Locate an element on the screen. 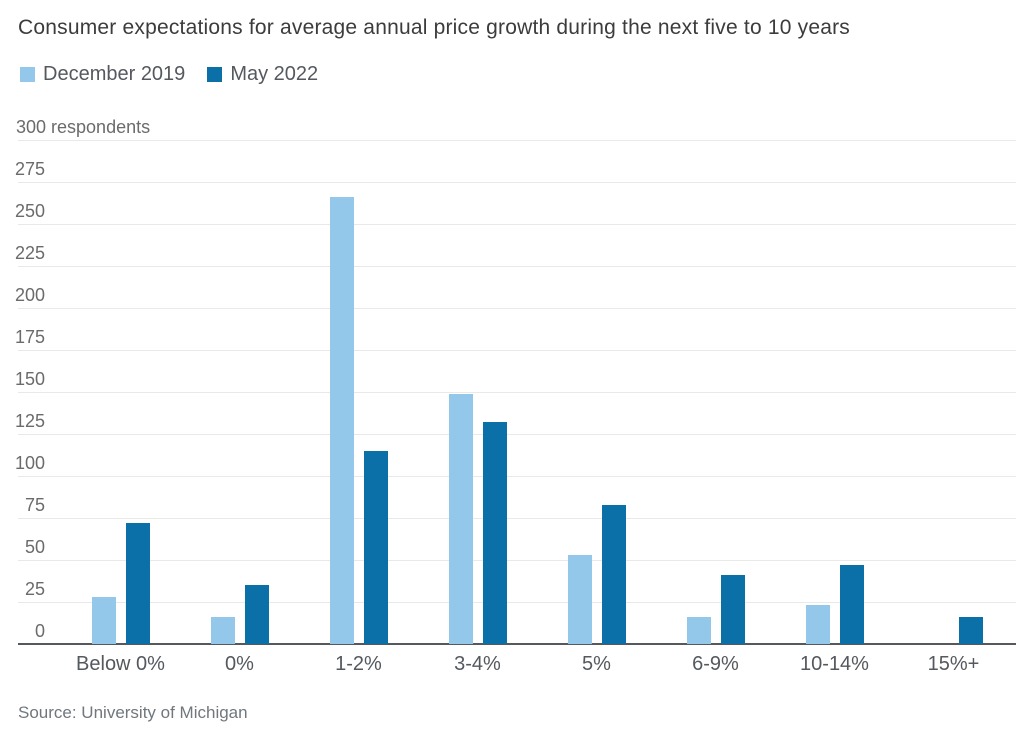 This screenshot has width=1024, height=732. x-category-label-8: 15%+ is located at coordinates (953, 664).